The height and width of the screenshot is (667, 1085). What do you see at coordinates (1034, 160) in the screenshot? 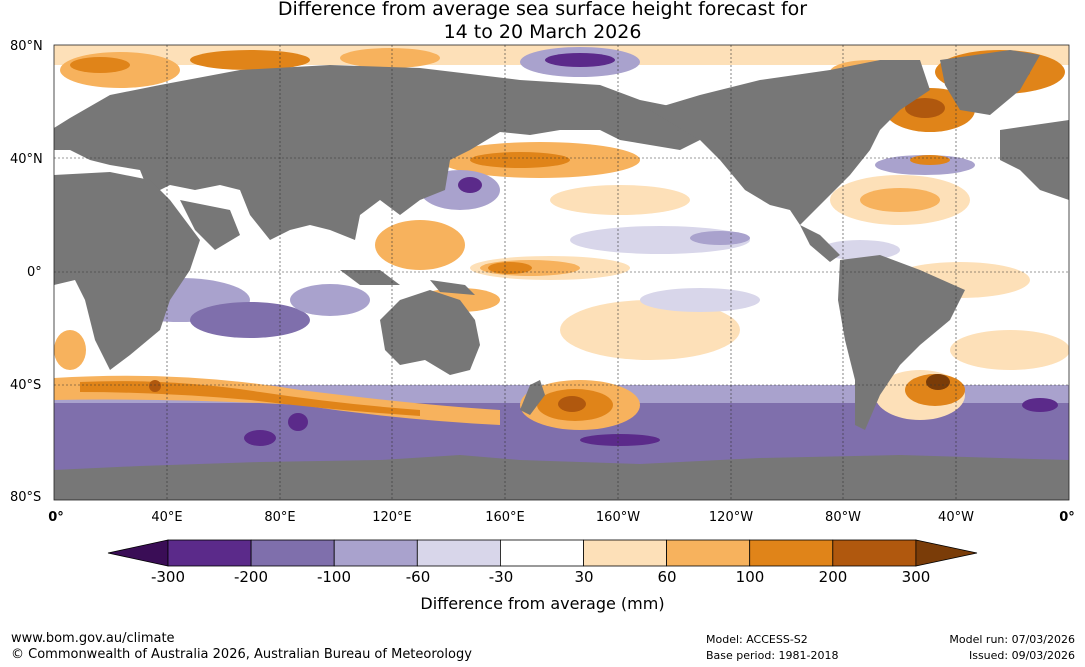
I see `land-europe-west` at bounding box center [1034, 160].